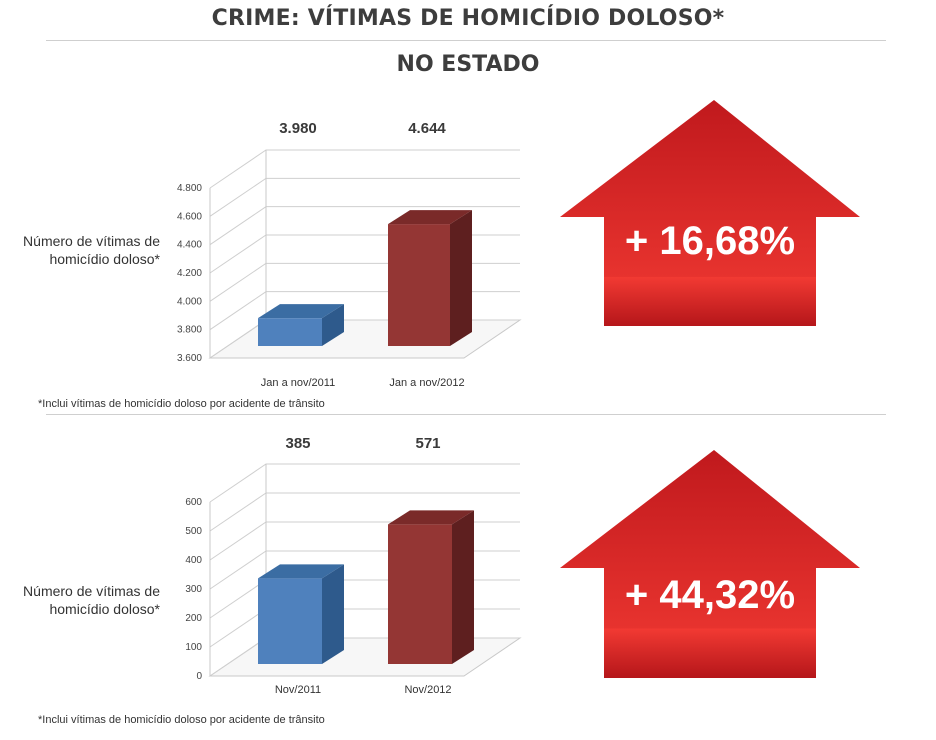 The image size is (936, 740). What do you see at coordinates (427, 690) in the screenshot?
I see `chart2-category-label: Nov/2012` at bounding box center [427, 690].